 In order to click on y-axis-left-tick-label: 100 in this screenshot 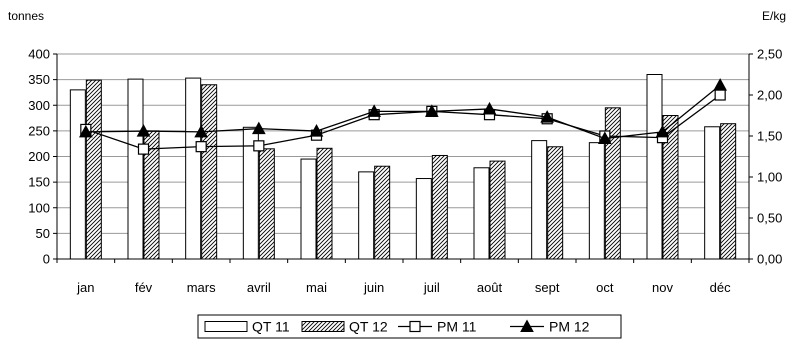, I will do `click(39, 207)`.